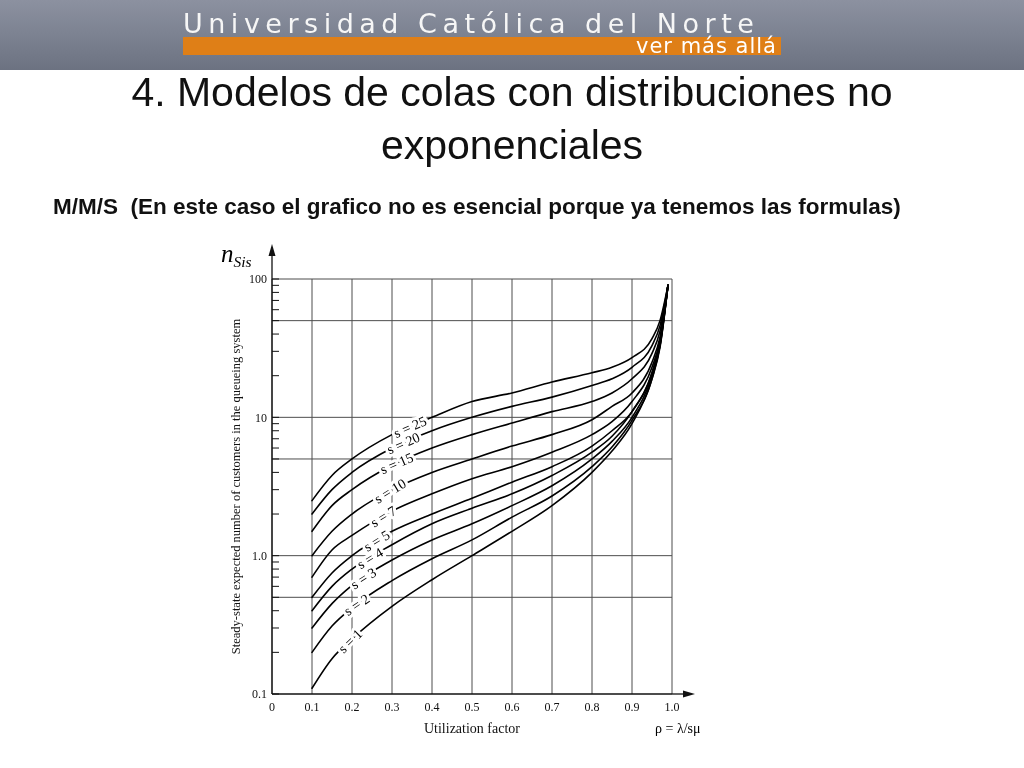 Image resolution: width=1024 pixels, height=768 pixels. I want to click on x-tick-label: 1.0, so click(672, 707).